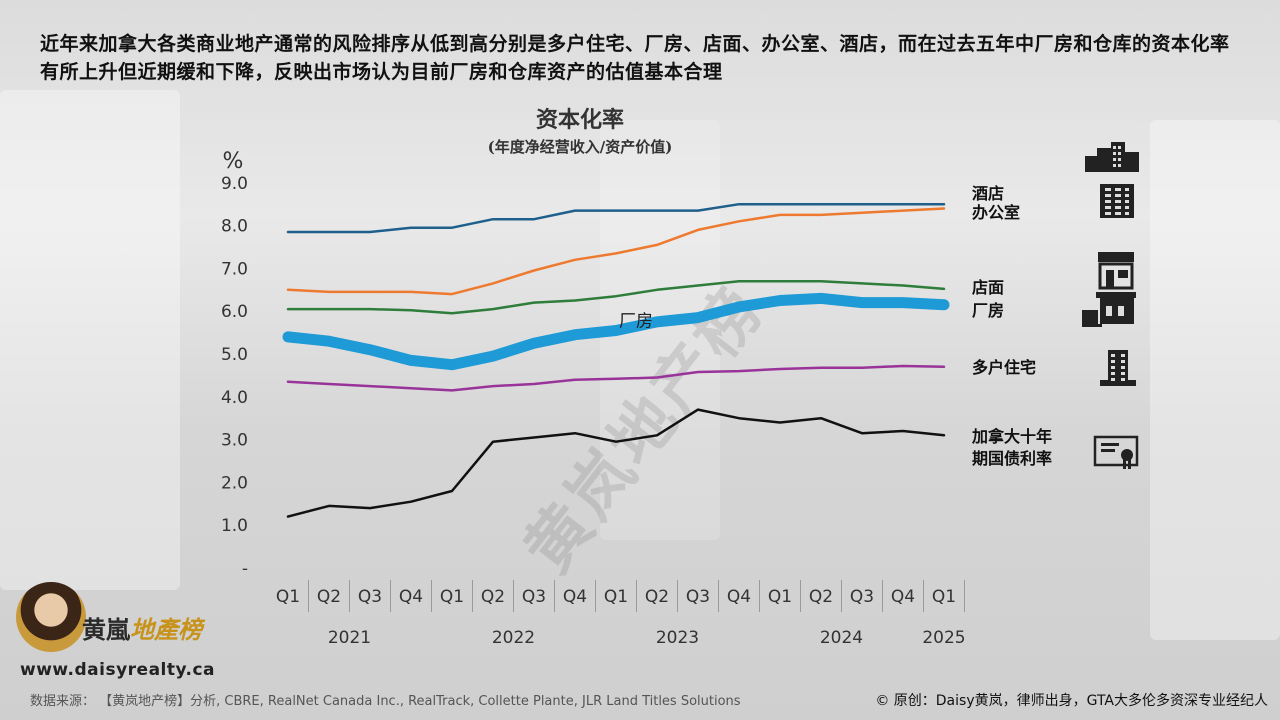 The height and width of the screenshot is (720, 1280). What do you see at coordinates (1011, 436) in the screenshot?
I see `legend-label: 加拿大十年` at bounding box center [1011, 436].